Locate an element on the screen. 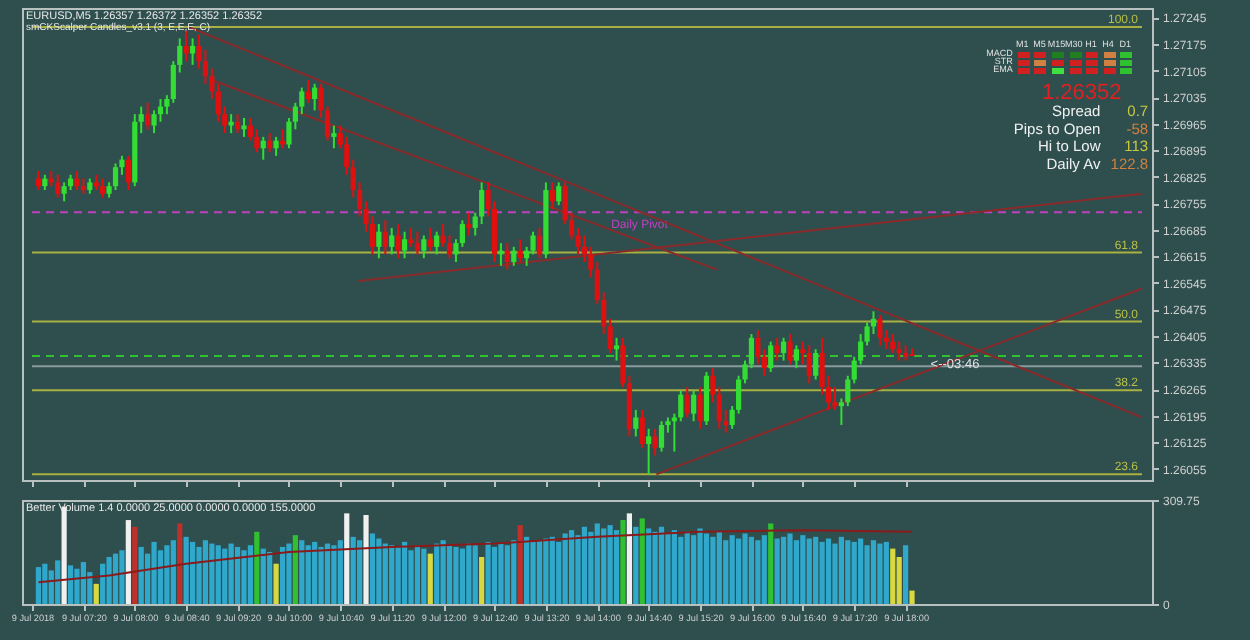  line-series is located at coordinates (475, 556).